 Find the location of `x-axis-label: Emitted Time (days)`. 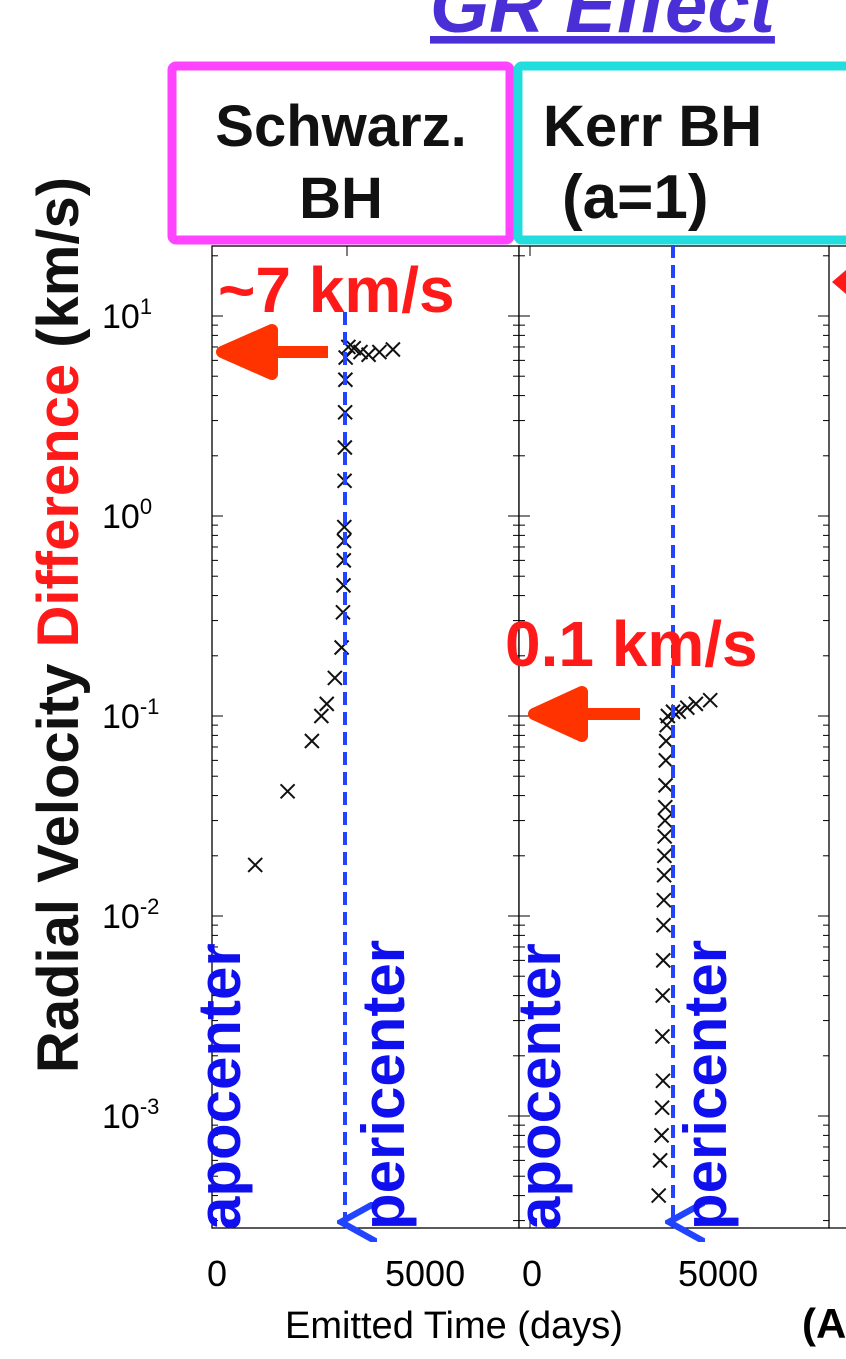

x-axis-label: Emitted Time (days) is located at coordinates (454, 1326).